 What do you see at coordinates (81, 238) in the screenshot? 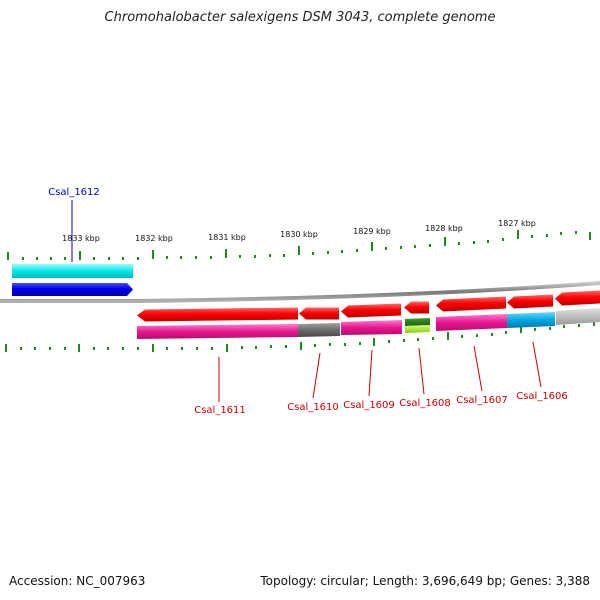
I see `kbp-label: 1833 kbp` at bounding box center [81, 238].